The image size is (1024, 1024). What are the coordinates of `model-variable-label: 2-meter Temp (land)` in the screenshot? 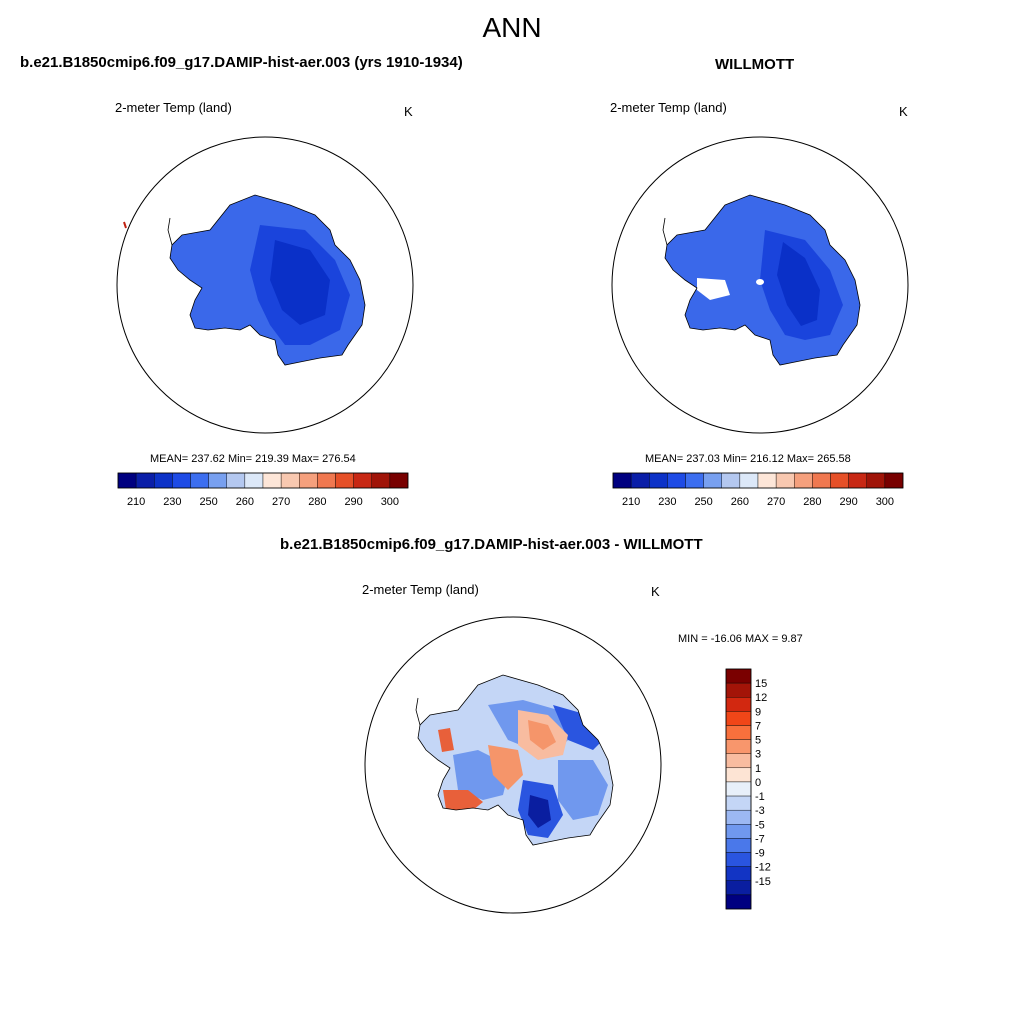 It's located at (173, 107).